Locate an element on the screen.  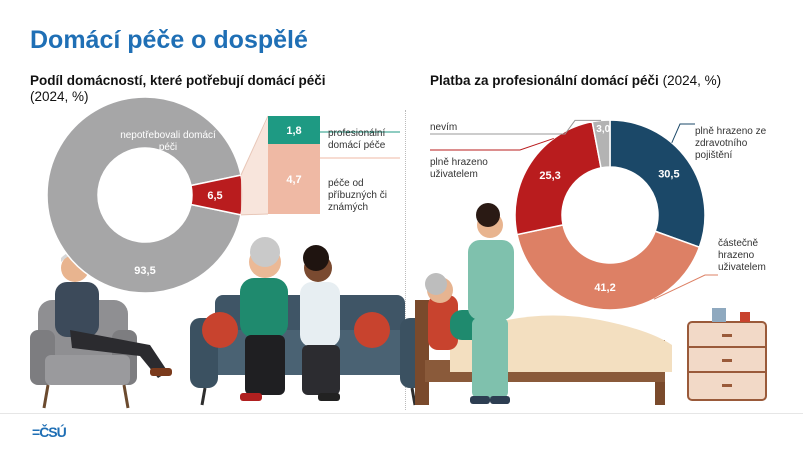
breakdown-bar-profesionalni is located at coordinates (294, 130).